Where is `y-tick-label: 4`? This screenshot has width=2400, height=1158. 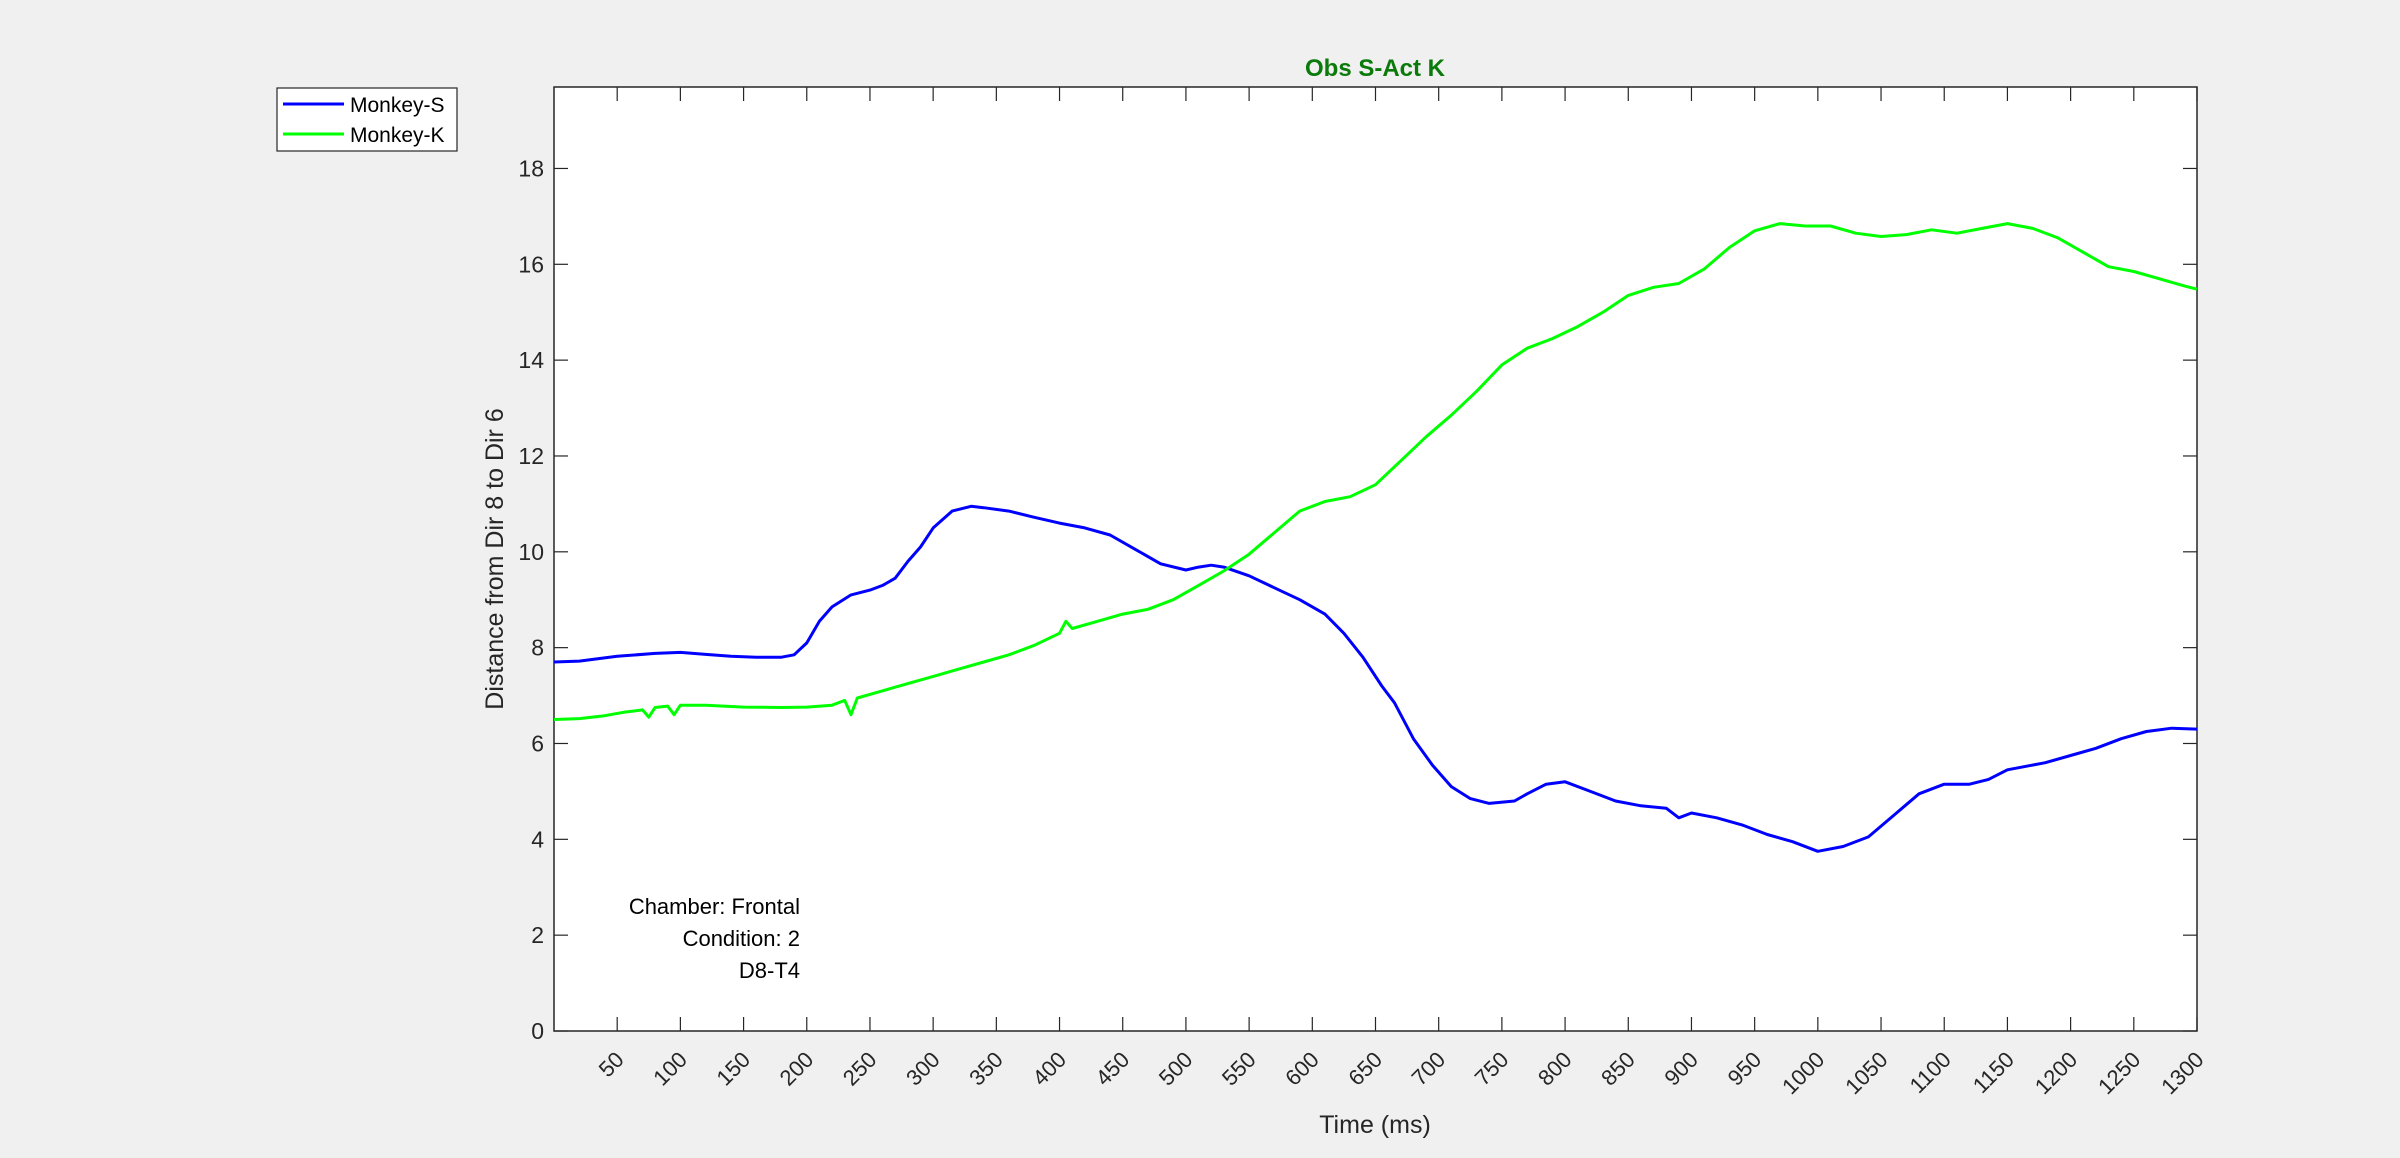 y-tick-label: 4 is located at coordinates (537, 839).